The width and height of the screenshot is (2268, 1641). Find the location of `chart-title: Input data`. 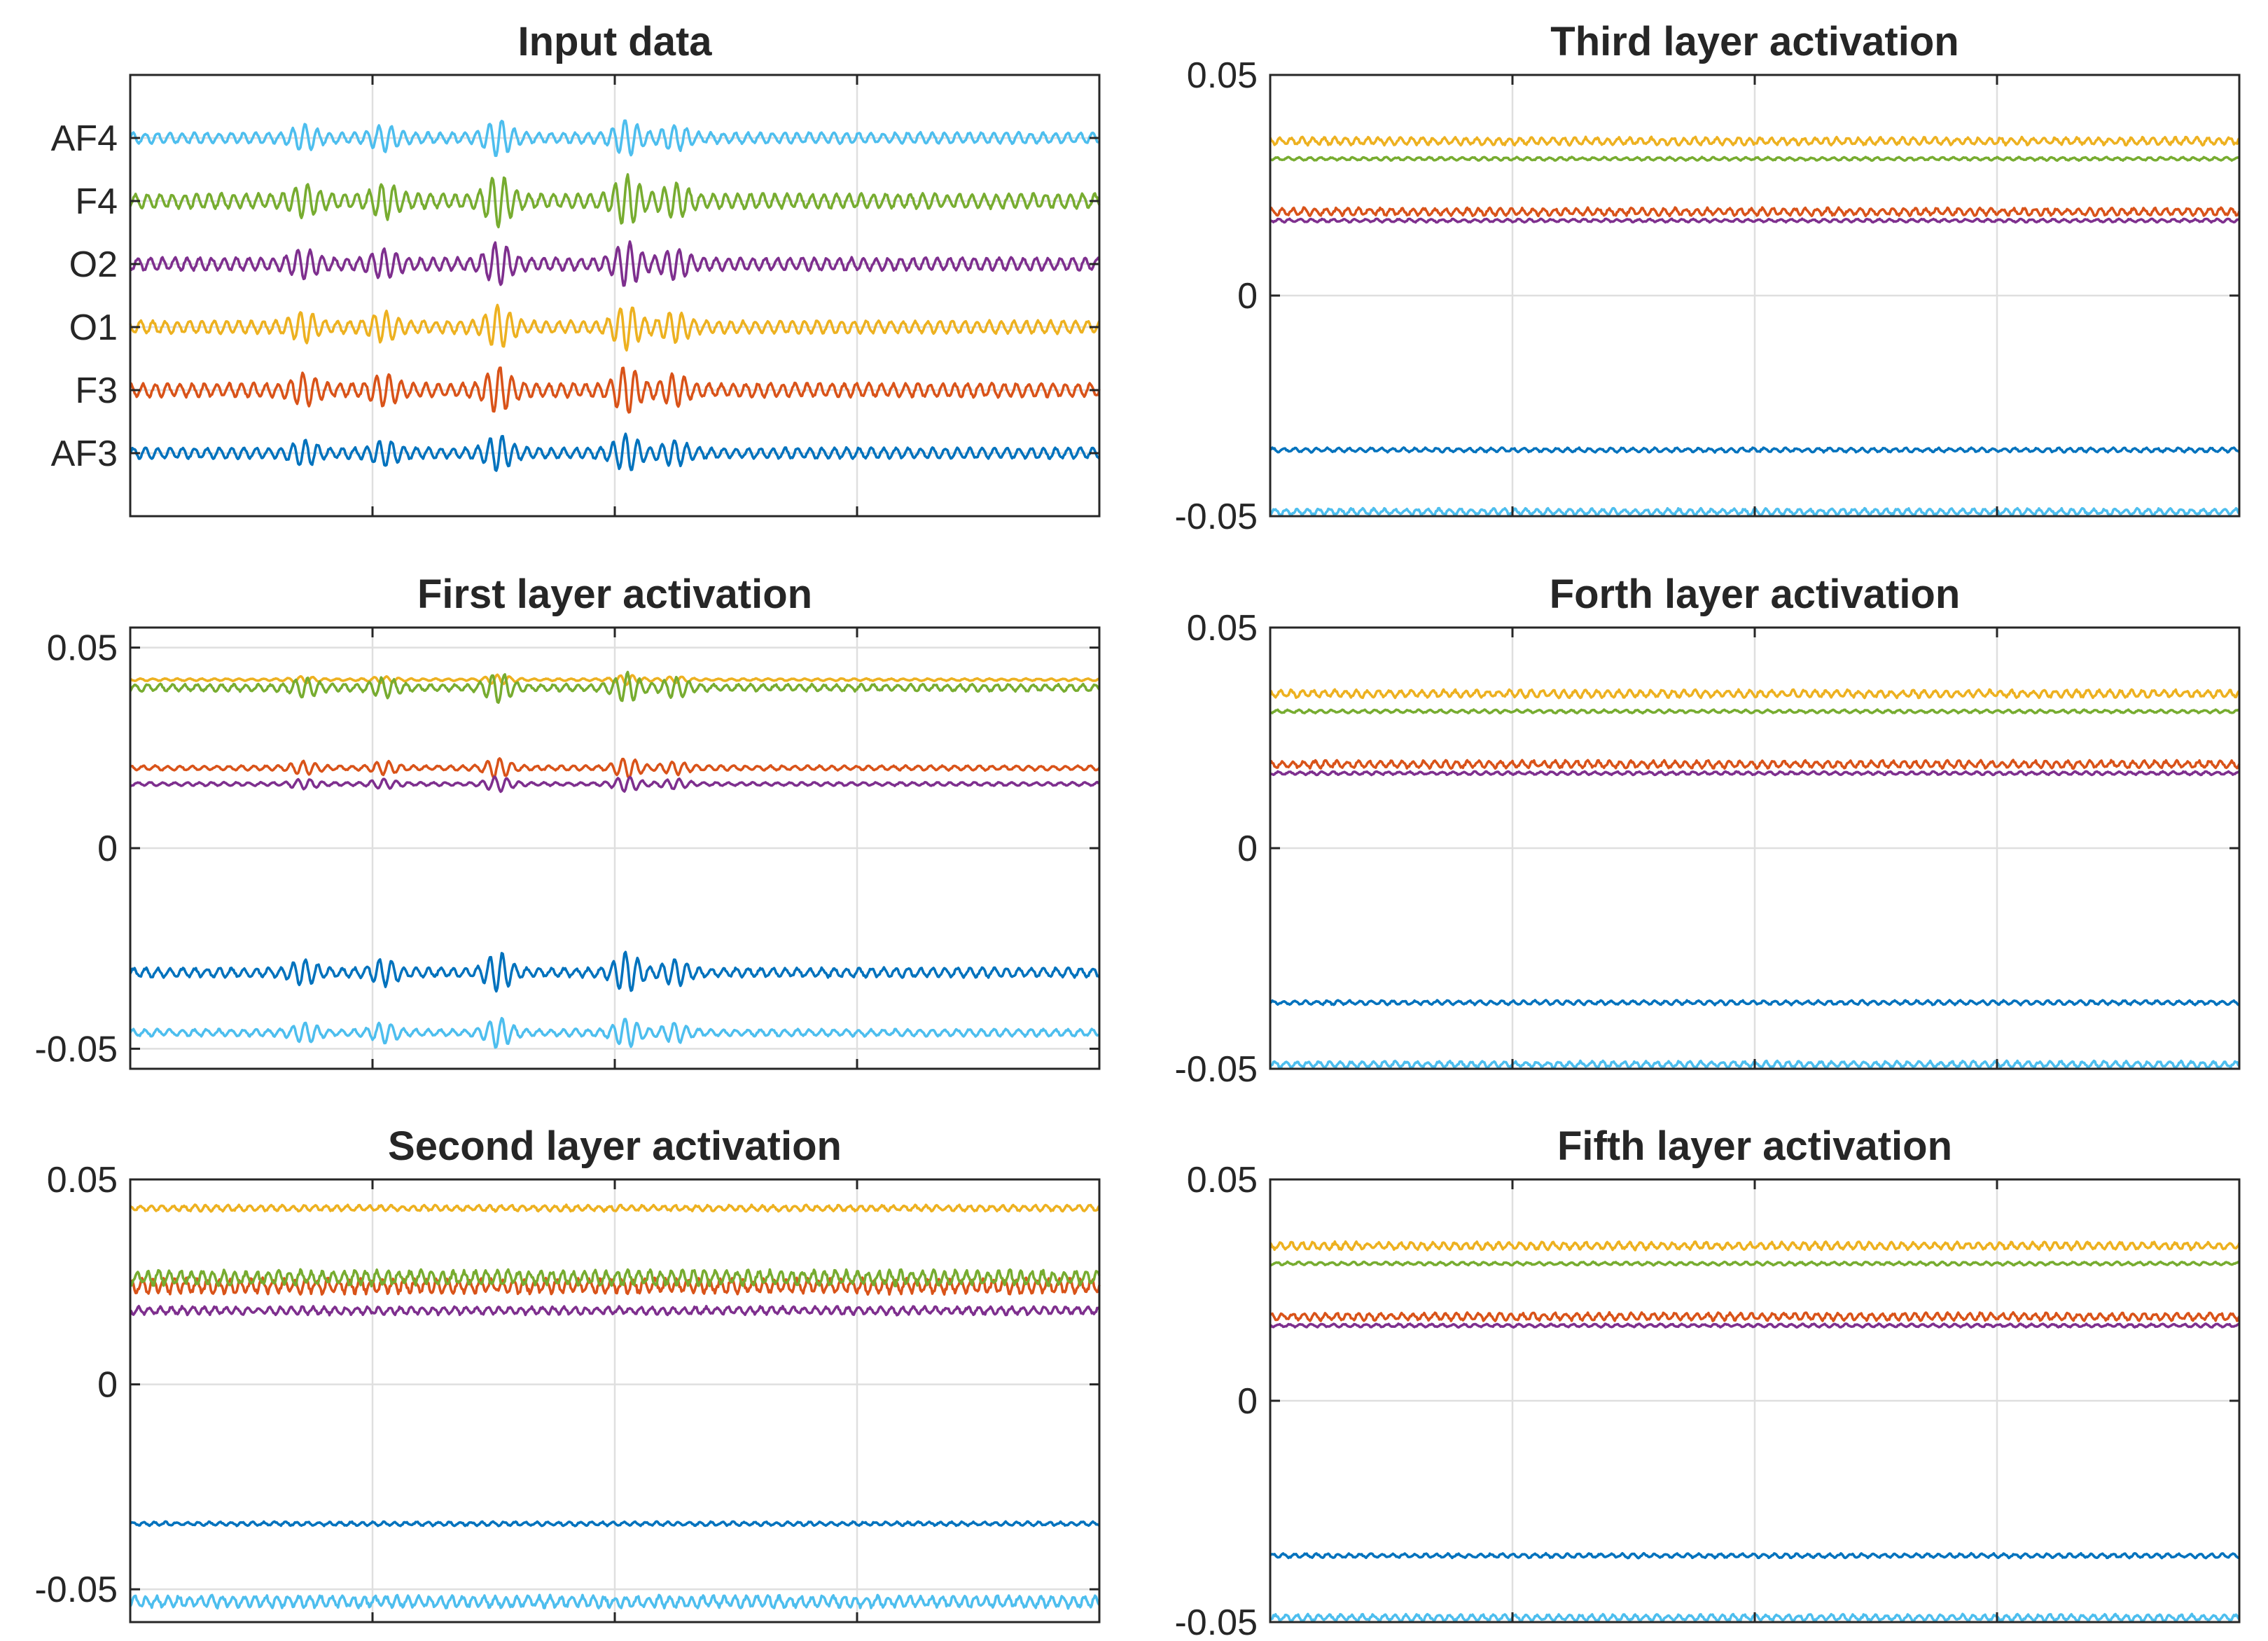

chart-title: Input data is located at coordinates (614, 41).